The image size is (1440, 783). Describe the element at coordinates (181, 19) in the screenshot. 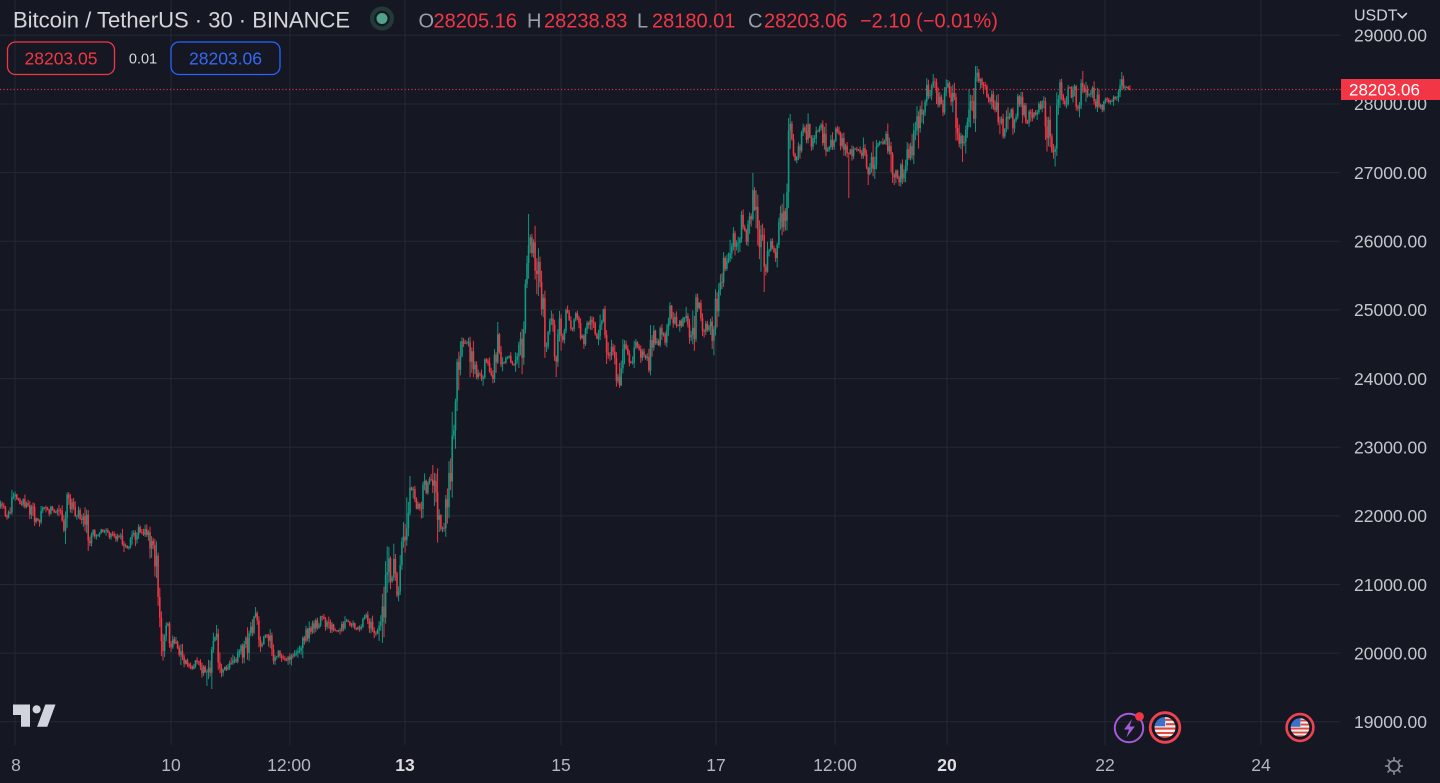

I see `svg-text:Bitcoin / TetherUS · 30 · BINA: Bitcoin / TetherUS · 30 · BINANCE` at that location.